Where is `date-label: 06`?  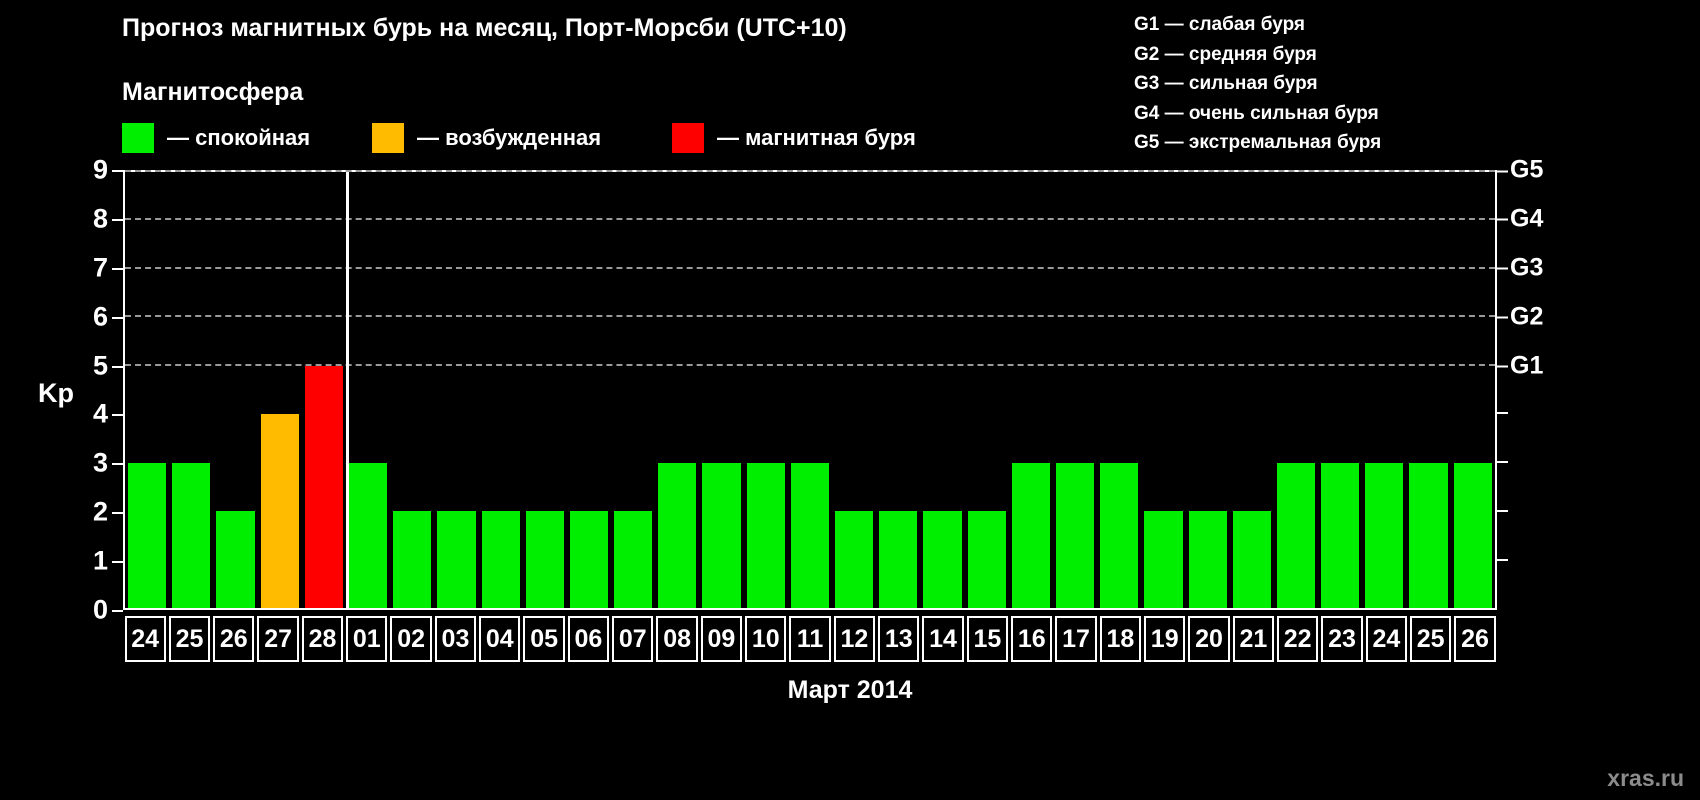 date-label: 06 is located at coordinates (588, 639).